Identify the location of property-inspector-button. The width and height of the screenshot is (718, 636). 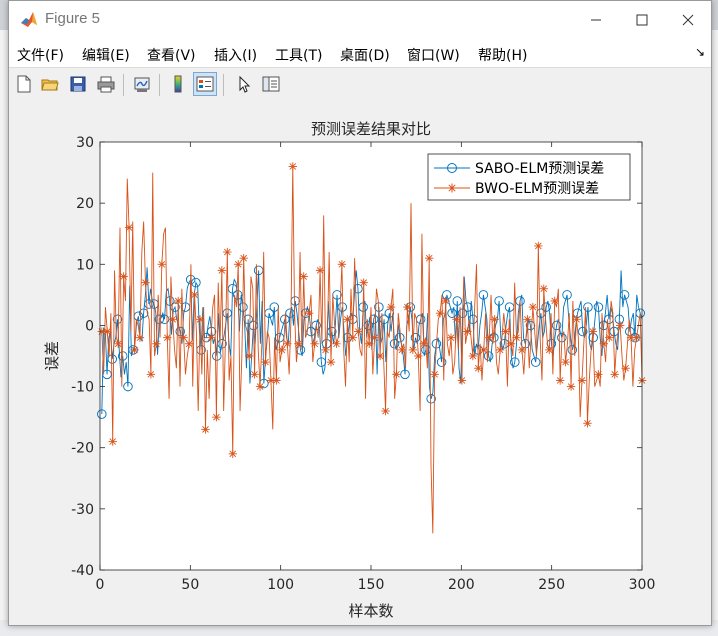
(271, 84).